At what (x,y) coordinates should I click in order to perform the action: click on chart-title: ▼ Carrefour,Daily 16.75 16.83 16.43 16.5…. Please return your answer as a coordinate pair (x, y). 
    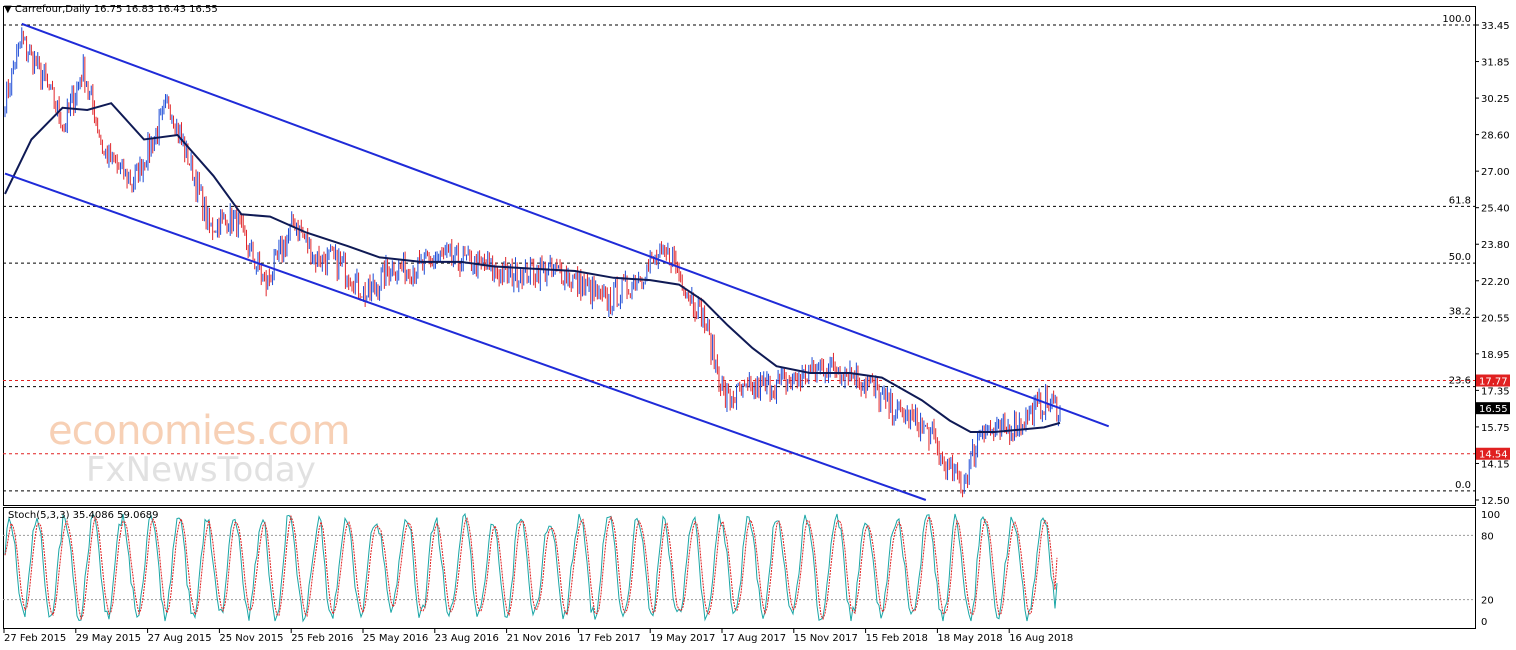
    Looking at the image, I should click on (111, 9).